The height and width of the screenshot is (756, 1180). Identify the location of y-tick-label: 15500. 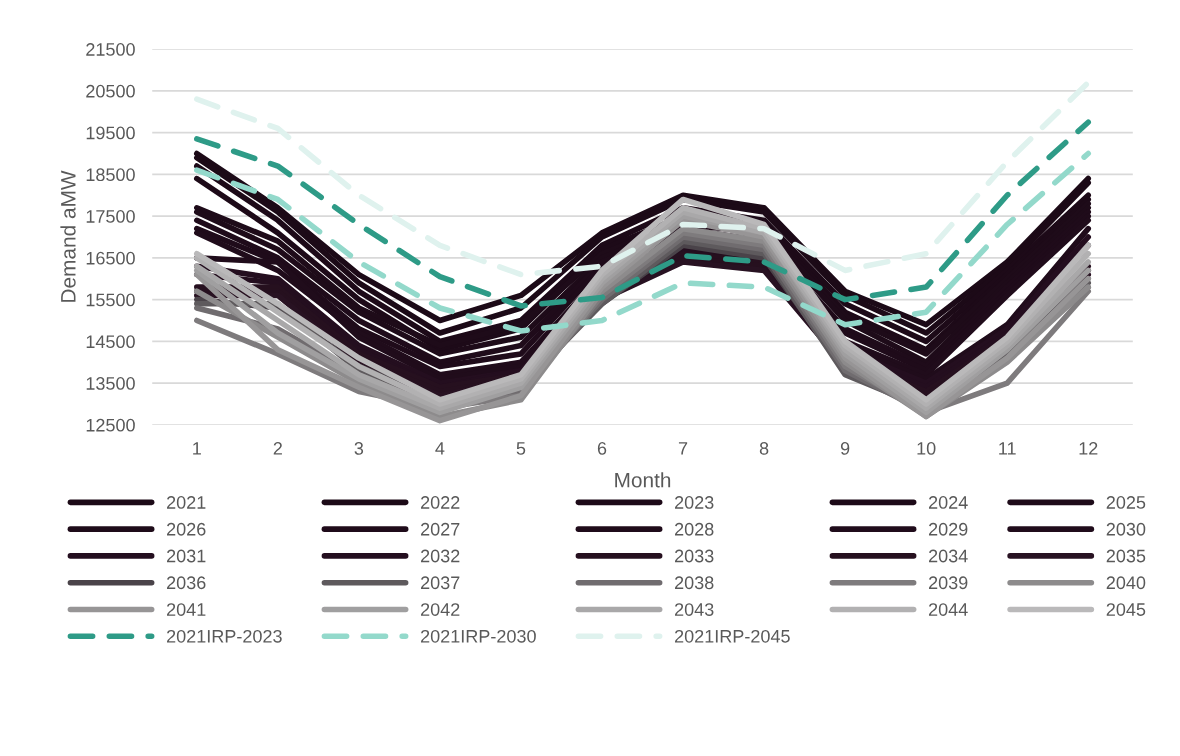
(110, 300).